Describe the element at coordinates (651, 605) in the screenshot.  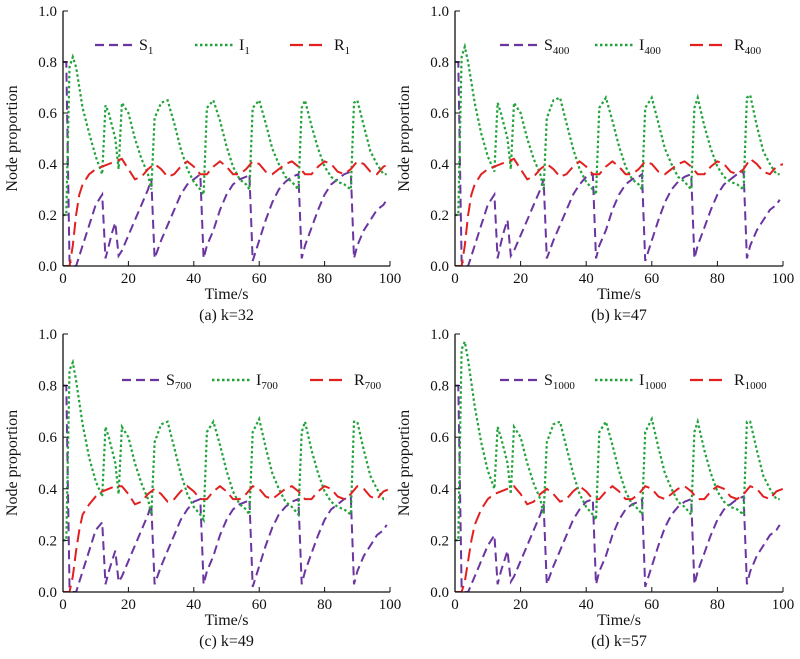
I see `chart-4-xtick-label: 60` at that location.